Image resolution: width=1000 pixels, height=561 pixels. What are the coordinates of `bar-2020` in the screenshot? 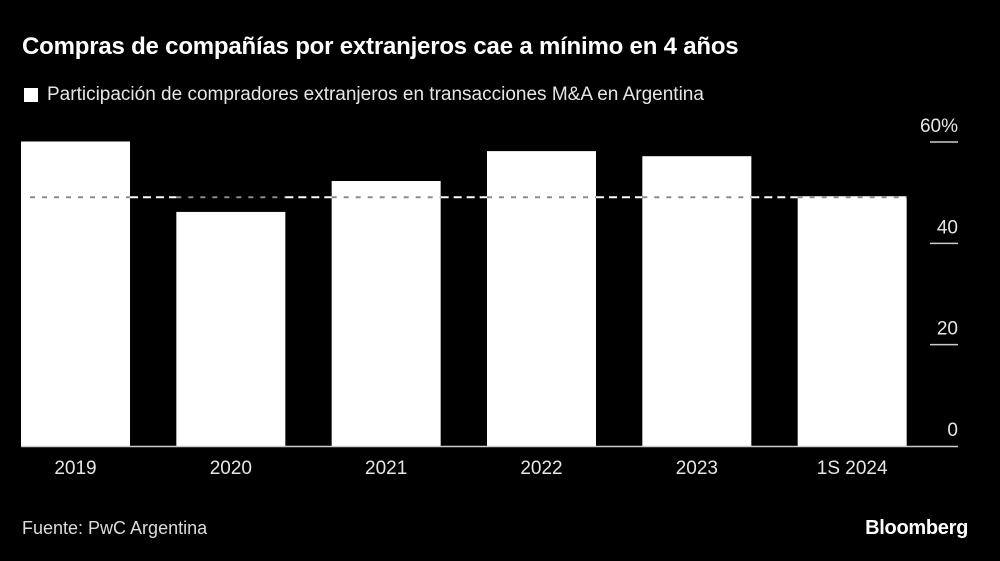 It's located at (231, 328).